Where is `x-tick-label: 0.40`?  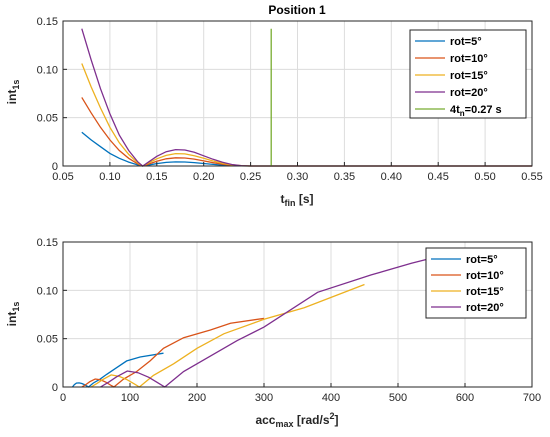 x-tick-label: 0.40 is located at coordinates (391, 177).